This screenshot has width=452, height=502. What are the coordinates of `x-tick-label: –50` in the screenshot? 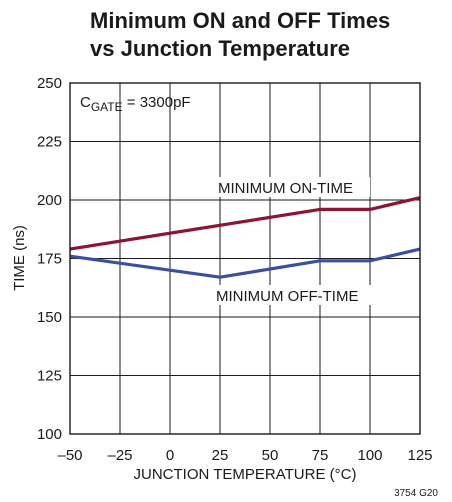 It's located at (69, 455).